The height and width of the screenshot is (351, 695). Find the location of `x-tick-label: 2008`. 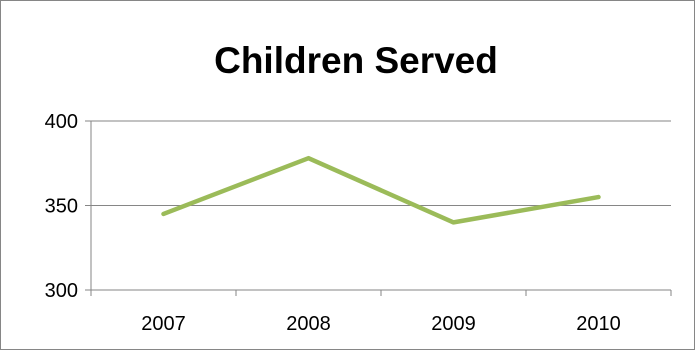

x-tick-label: 2008 is located at coordinates (308, 324).